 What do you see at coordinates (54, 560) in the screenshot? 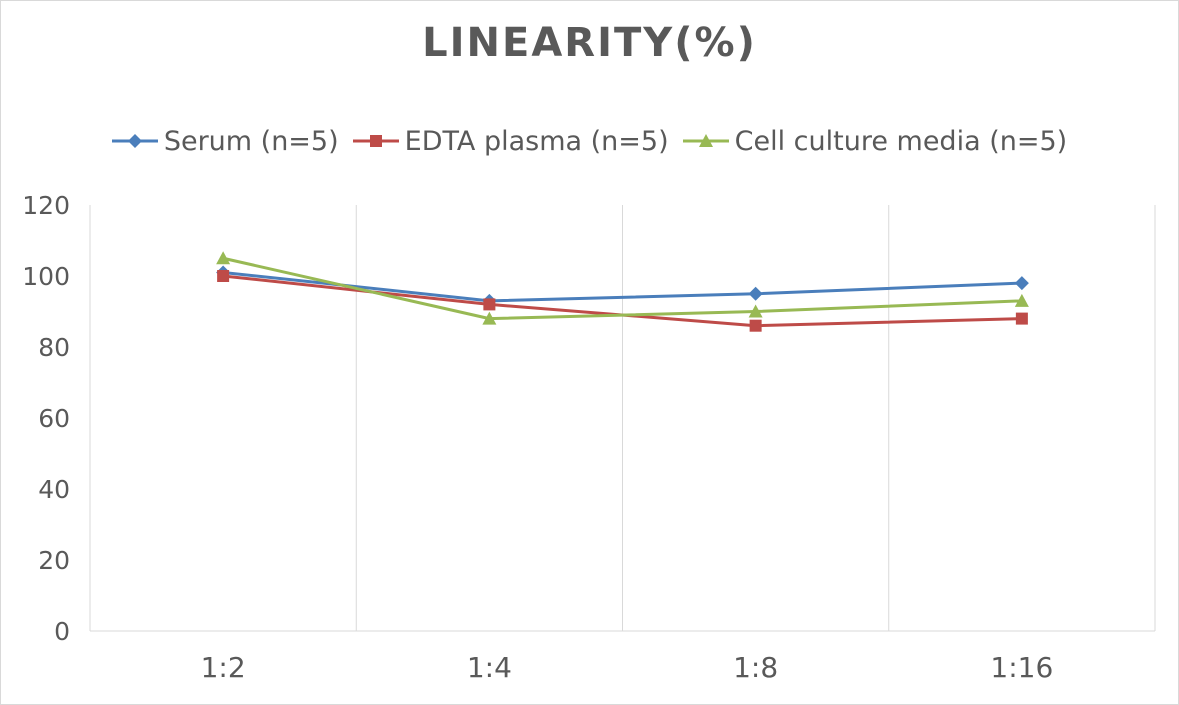
I see `y-tick-label: 20` at bounding box center [54, 560].